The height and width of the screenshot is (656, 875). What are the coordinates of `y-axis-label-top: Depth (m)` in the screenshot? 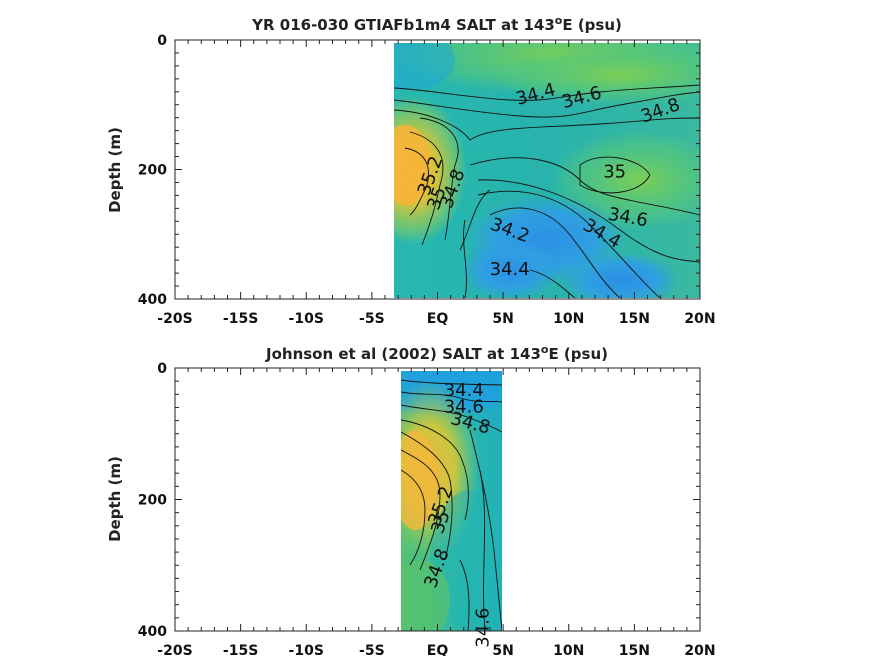 It's located at (115, 170).